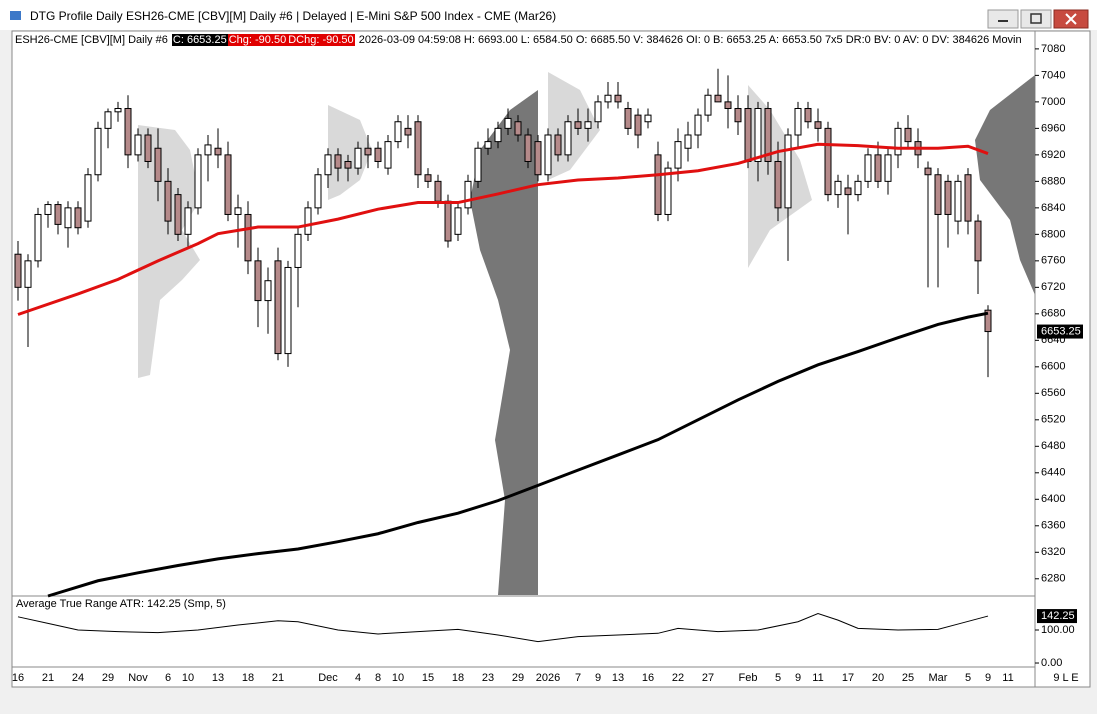 This screenshot has height=714, width=1097. What do you see at coordinates (748, 678) in the screenshot?
I see `x-tick-label: Feb` at bounding box center [748, 678].